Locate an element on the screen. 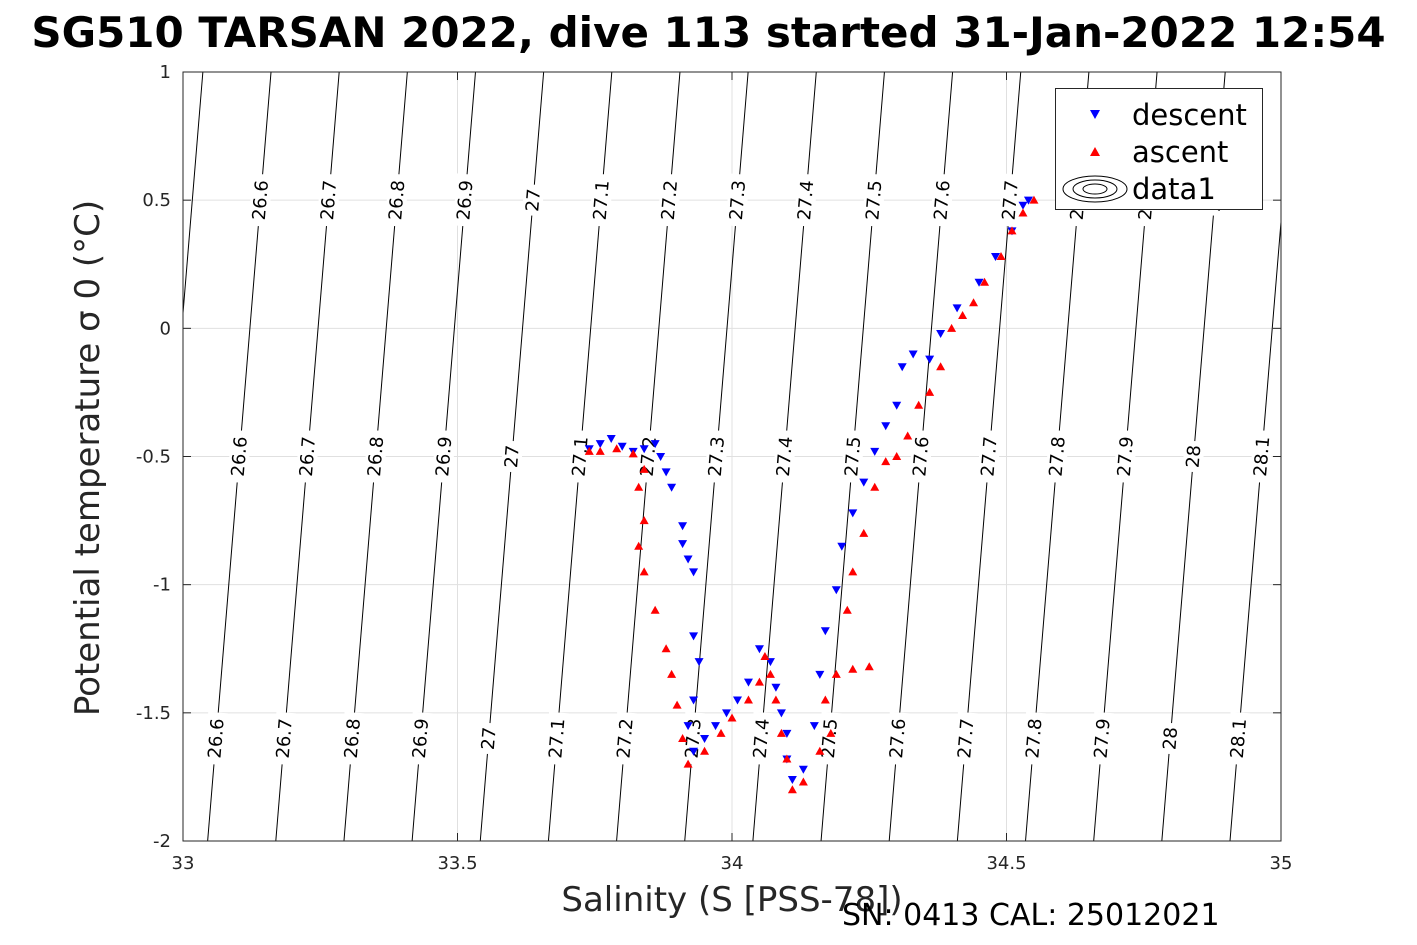 This screenshot has width=1417, height=945. svg-text: 27 is located at coordinates (489, 738).